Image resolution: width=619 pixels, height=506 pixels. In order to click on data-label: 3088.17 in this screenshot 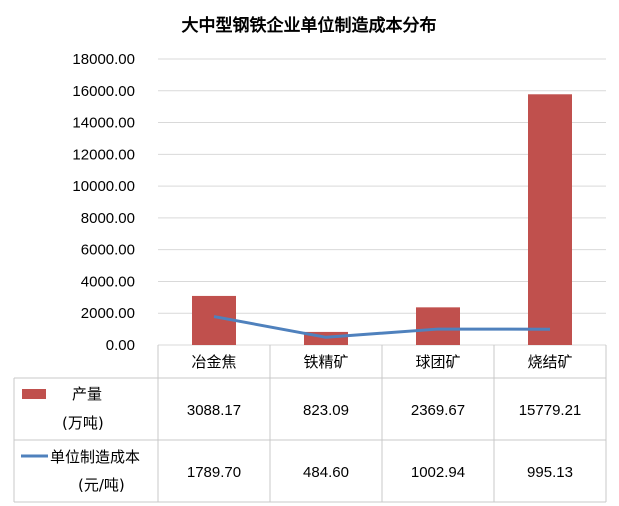, I will do `click(214, 410)`.